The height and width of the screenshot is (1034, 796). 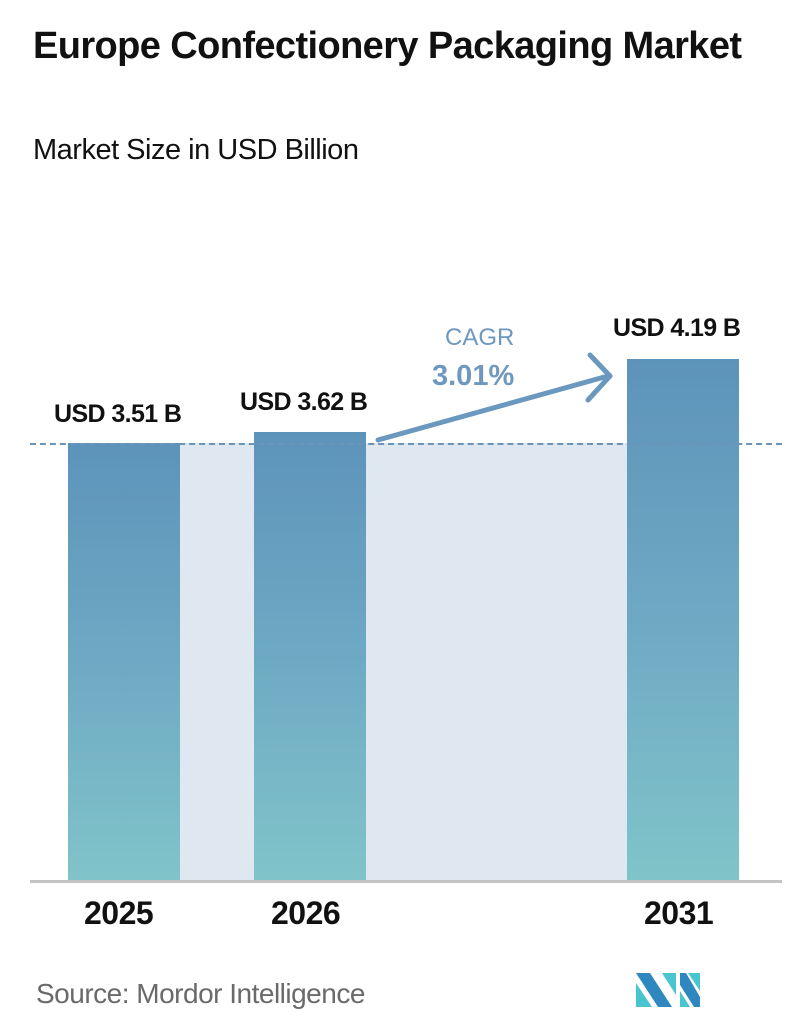 What do you see at coordinates (480, 337) in the screenshot?
I see `cagr-label: CAGR` at bounding box center [480, 337].